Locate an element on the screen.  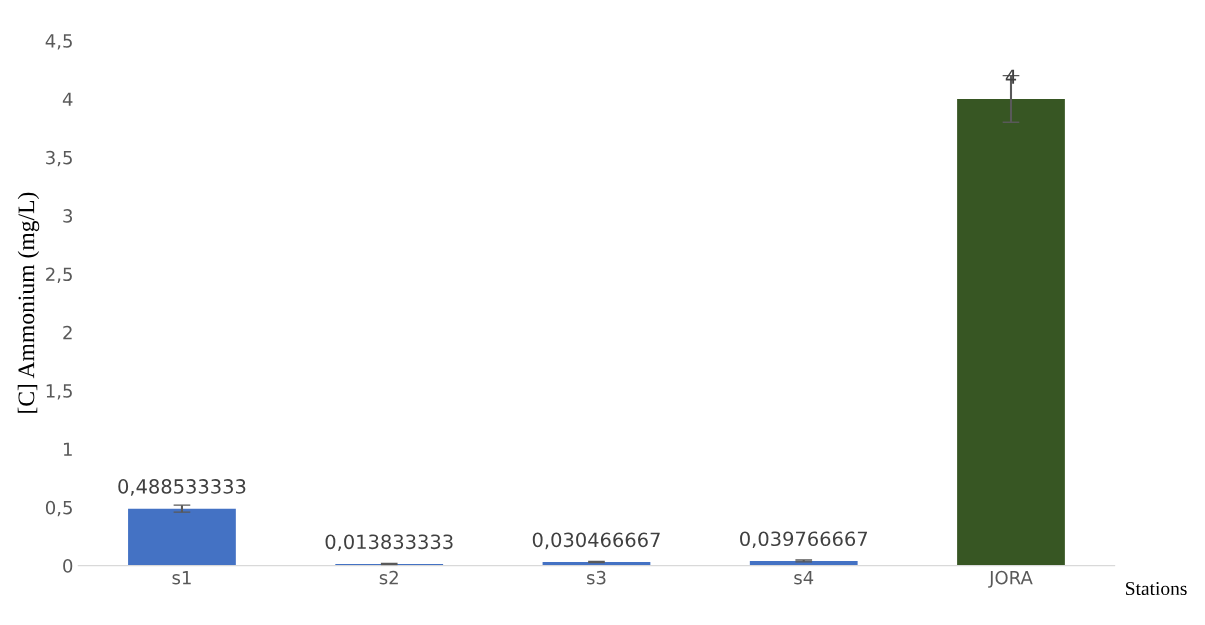
data-label: 0,039766667 is located at coordinates (804, 540).